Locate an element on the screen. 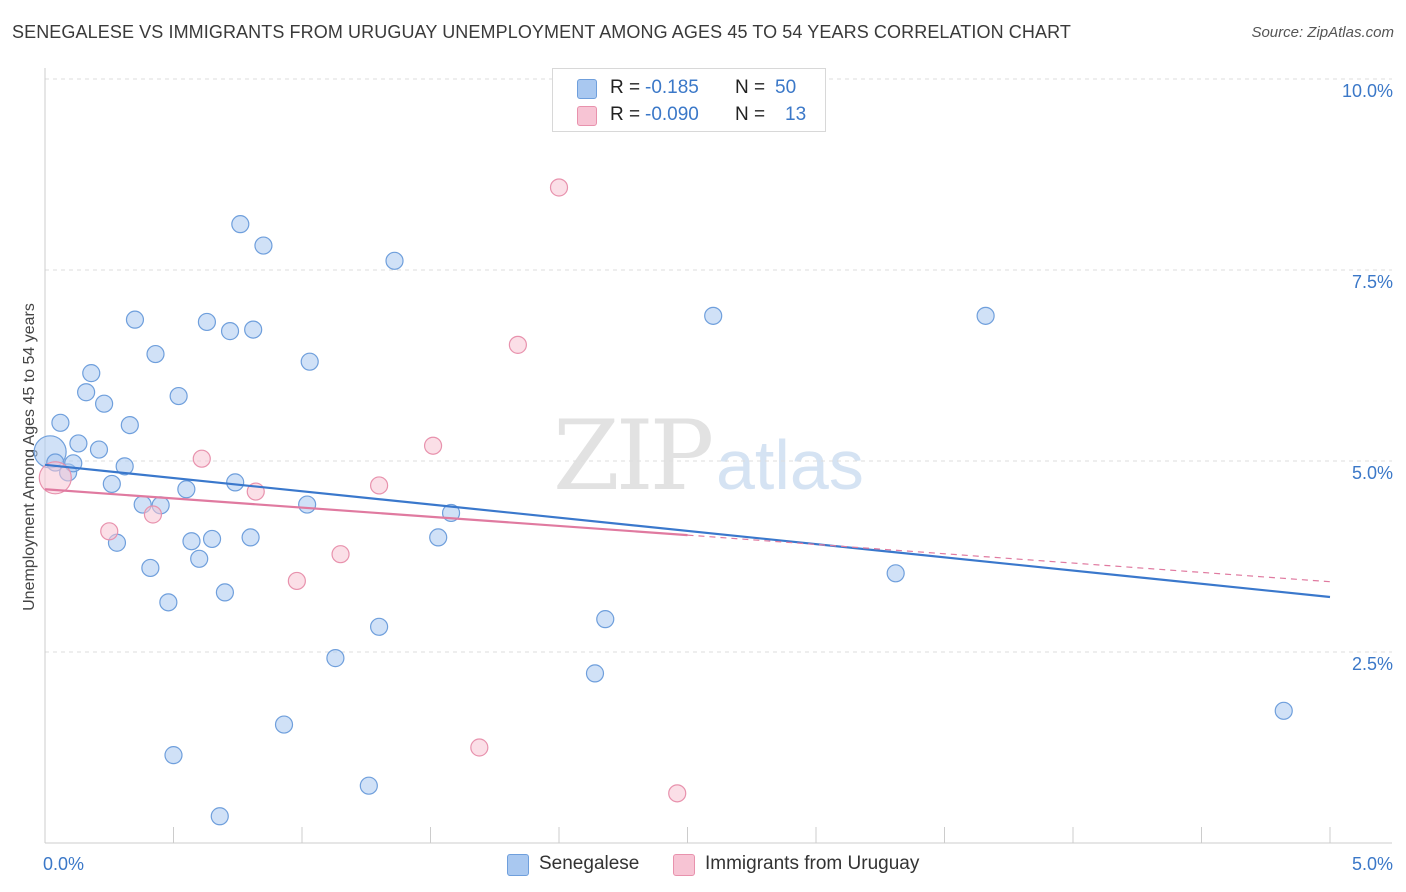  uruguay-trend-line-extension is located at coordinates (1009, 558).